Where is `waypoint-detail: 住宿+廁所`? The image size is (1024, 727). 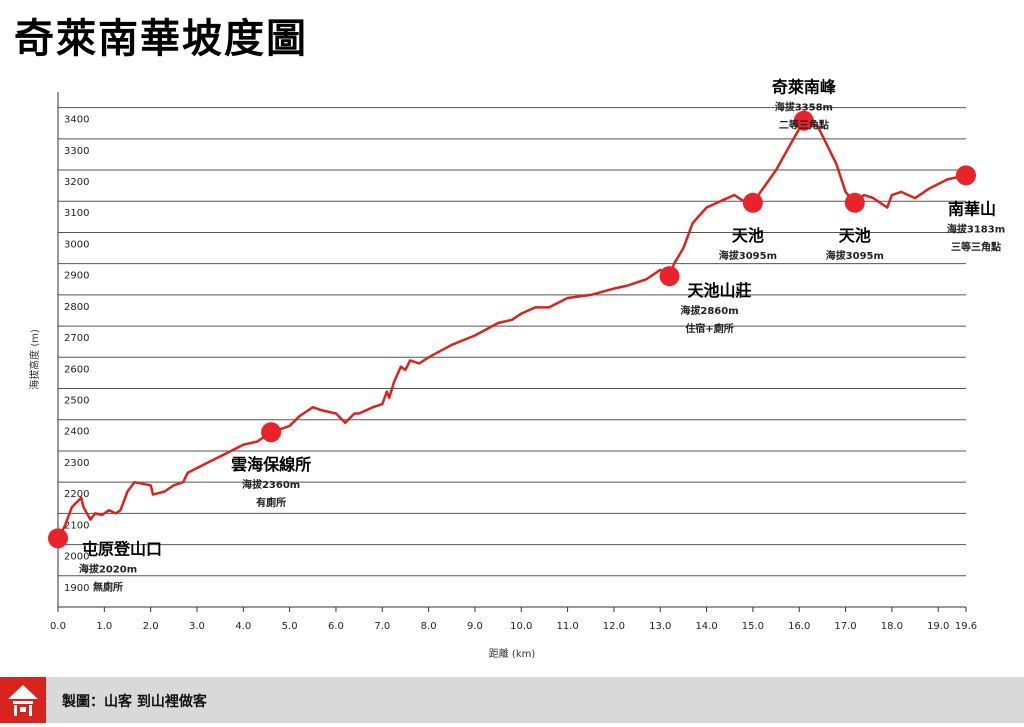
waypoint-detail: 住宿+廁所 is located at coordinates (709, 328).